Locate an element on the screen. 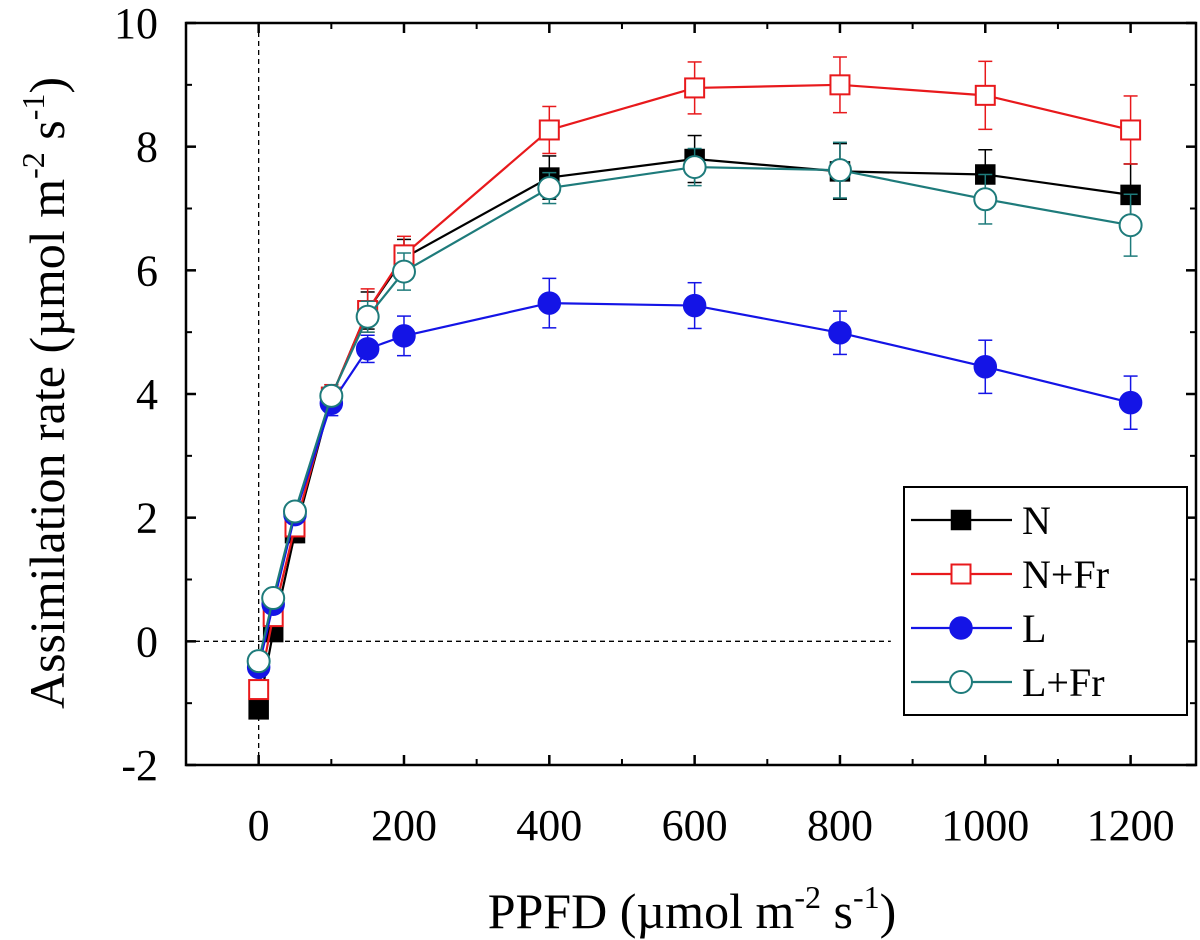 This screenshot has width=1200, height=940. legend-label-l: L is located at coordinates (1034, 628).